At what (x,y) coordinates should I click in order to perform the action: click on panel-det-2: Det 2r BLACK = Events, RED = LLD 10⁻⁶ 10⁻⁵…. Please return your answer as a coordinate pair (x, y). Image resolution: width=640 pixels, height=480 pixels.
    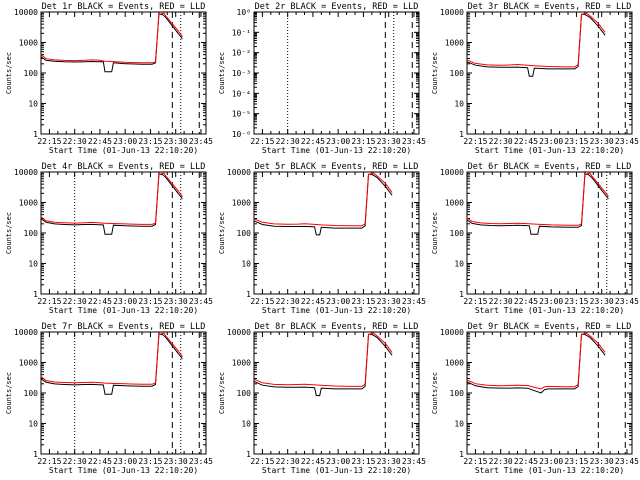
    Looking at the image, I should click on (322, 78).